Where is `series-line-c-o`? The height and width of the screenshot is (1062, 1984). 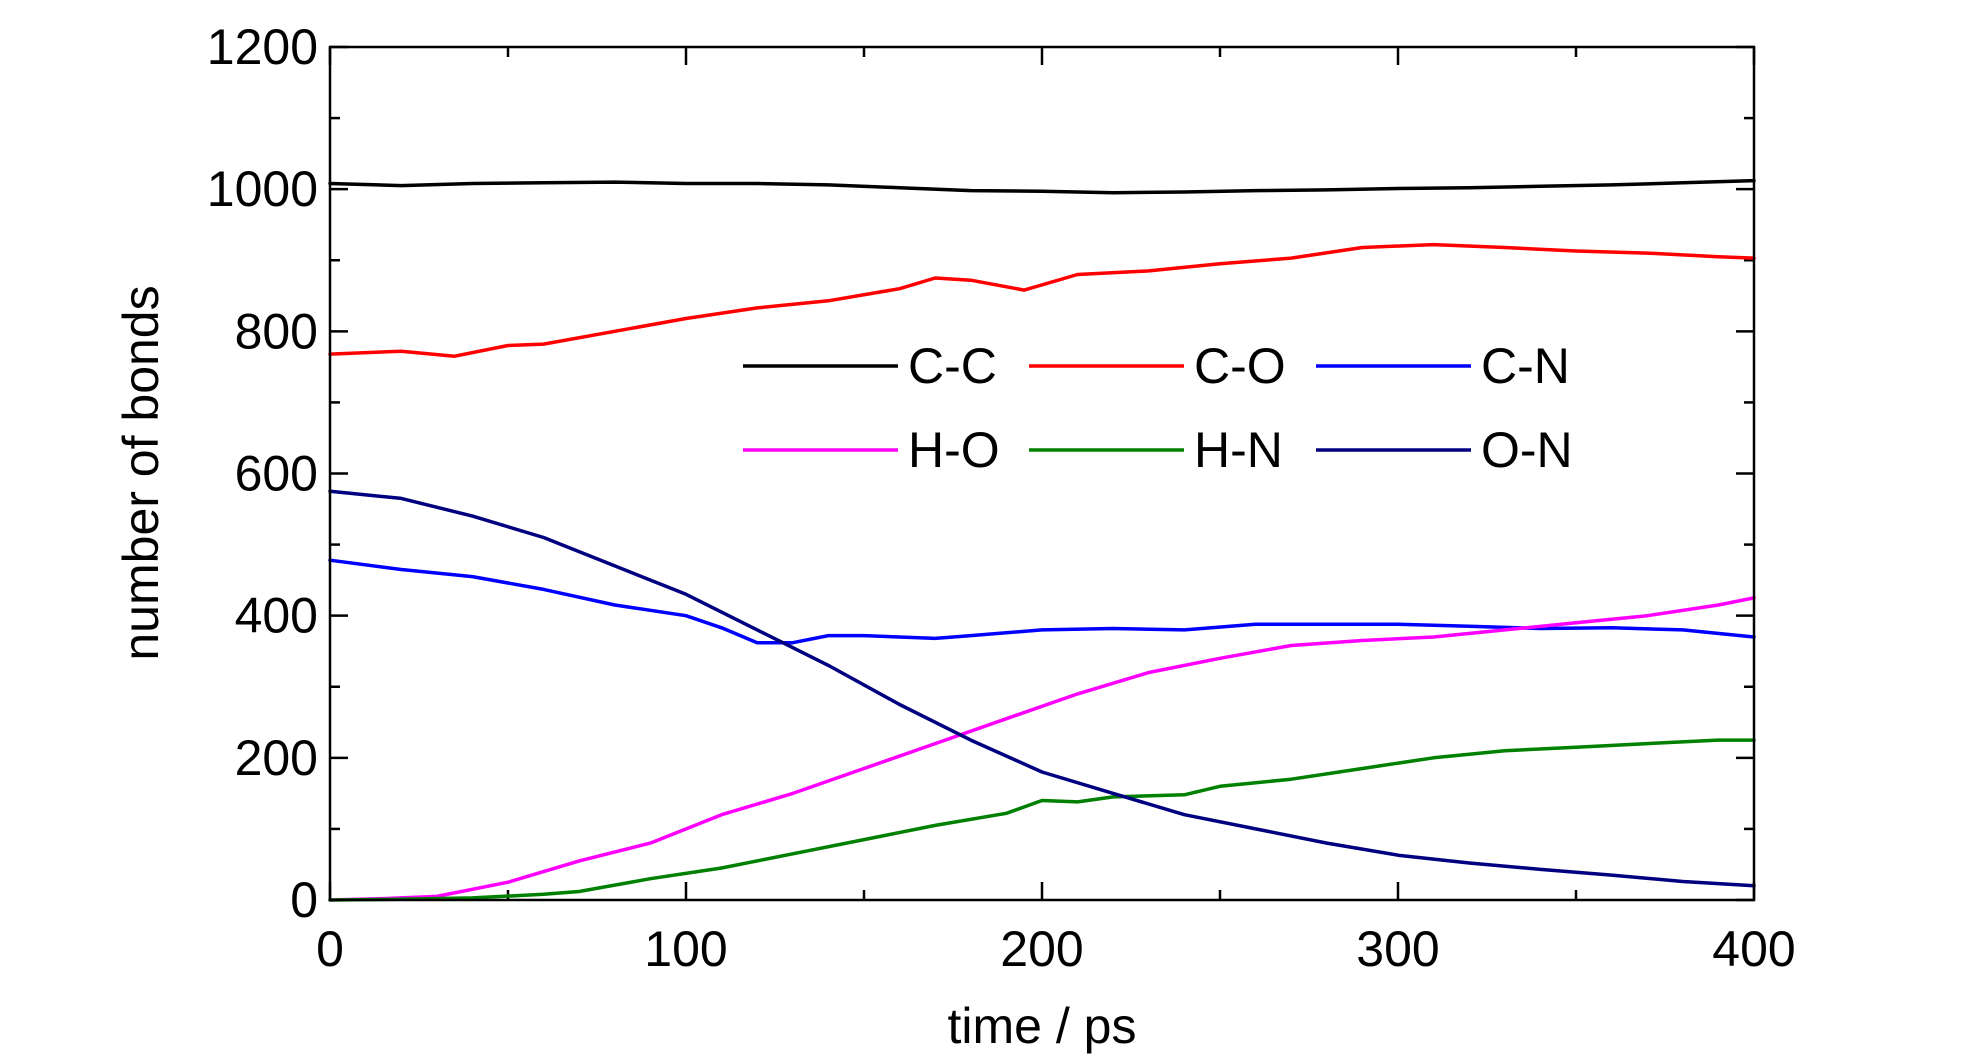
series-line-c-o is located at coordinates (1042, 300).